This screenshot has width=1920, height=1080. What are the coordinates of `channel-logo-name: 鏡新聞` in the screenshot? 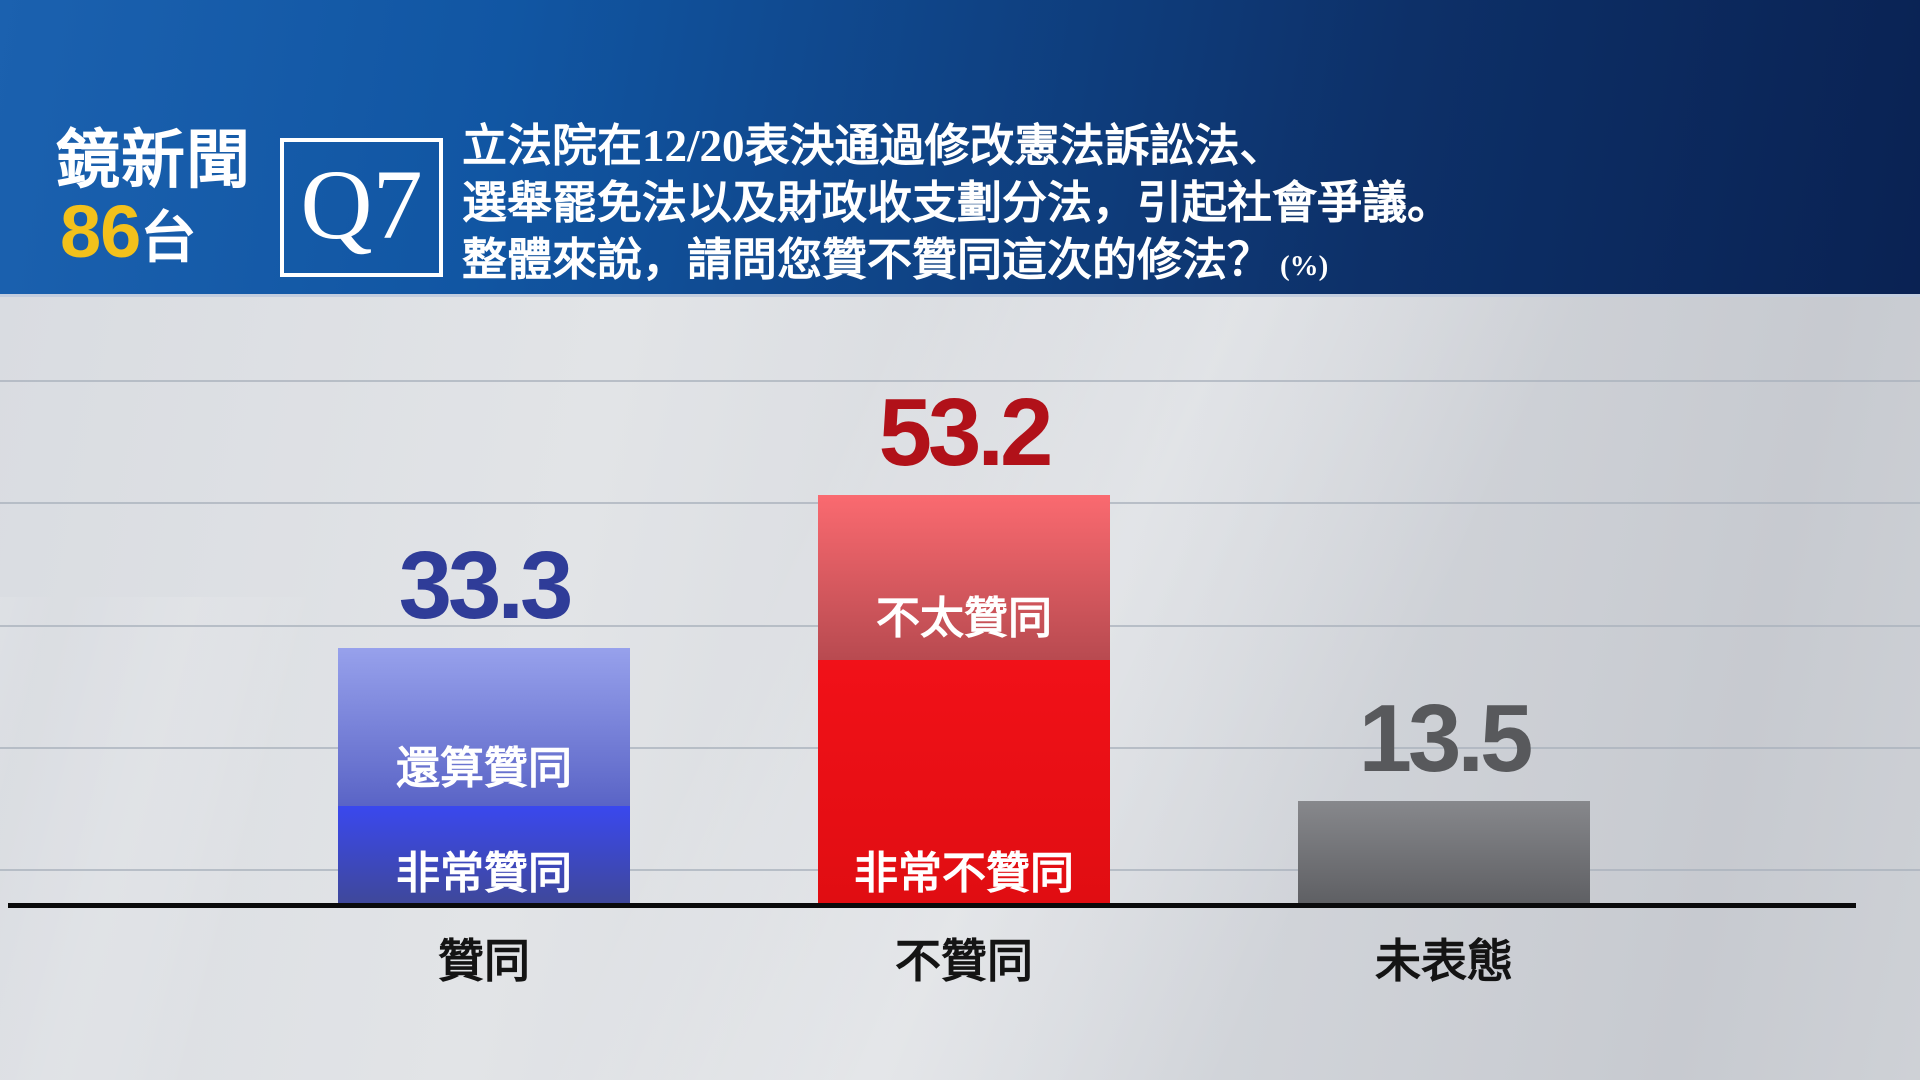 It's located at (153, 160).